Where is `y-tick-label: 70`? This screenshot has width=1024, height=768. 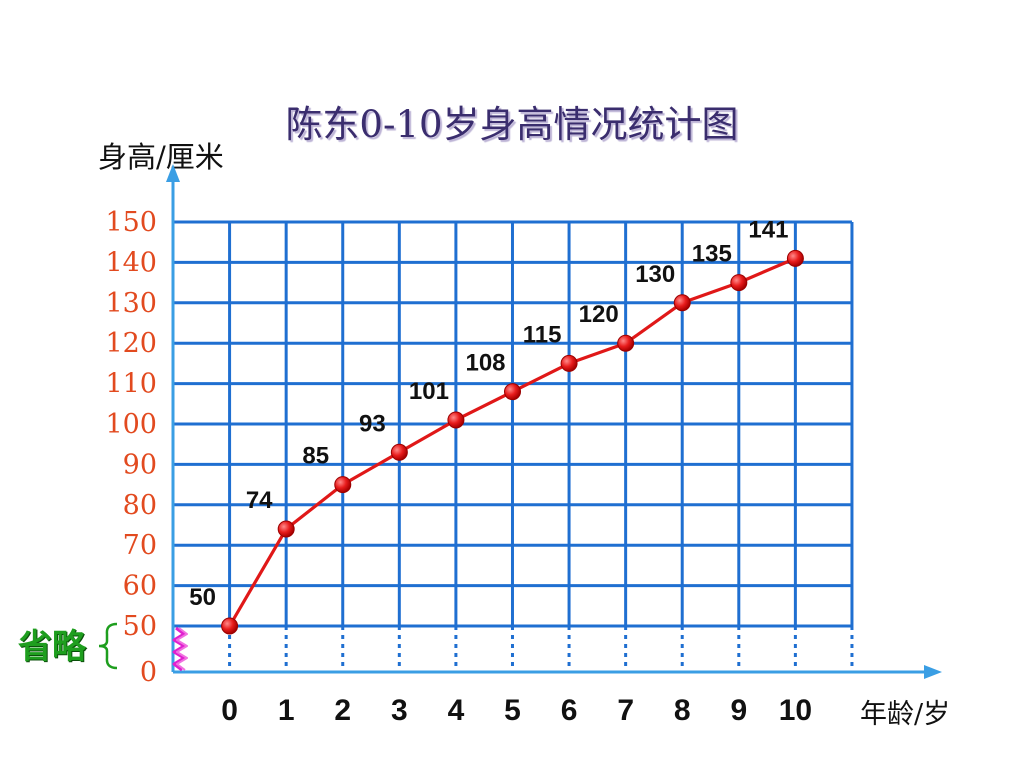 y-tick-label: 70 is located at coordinates (140, 545).